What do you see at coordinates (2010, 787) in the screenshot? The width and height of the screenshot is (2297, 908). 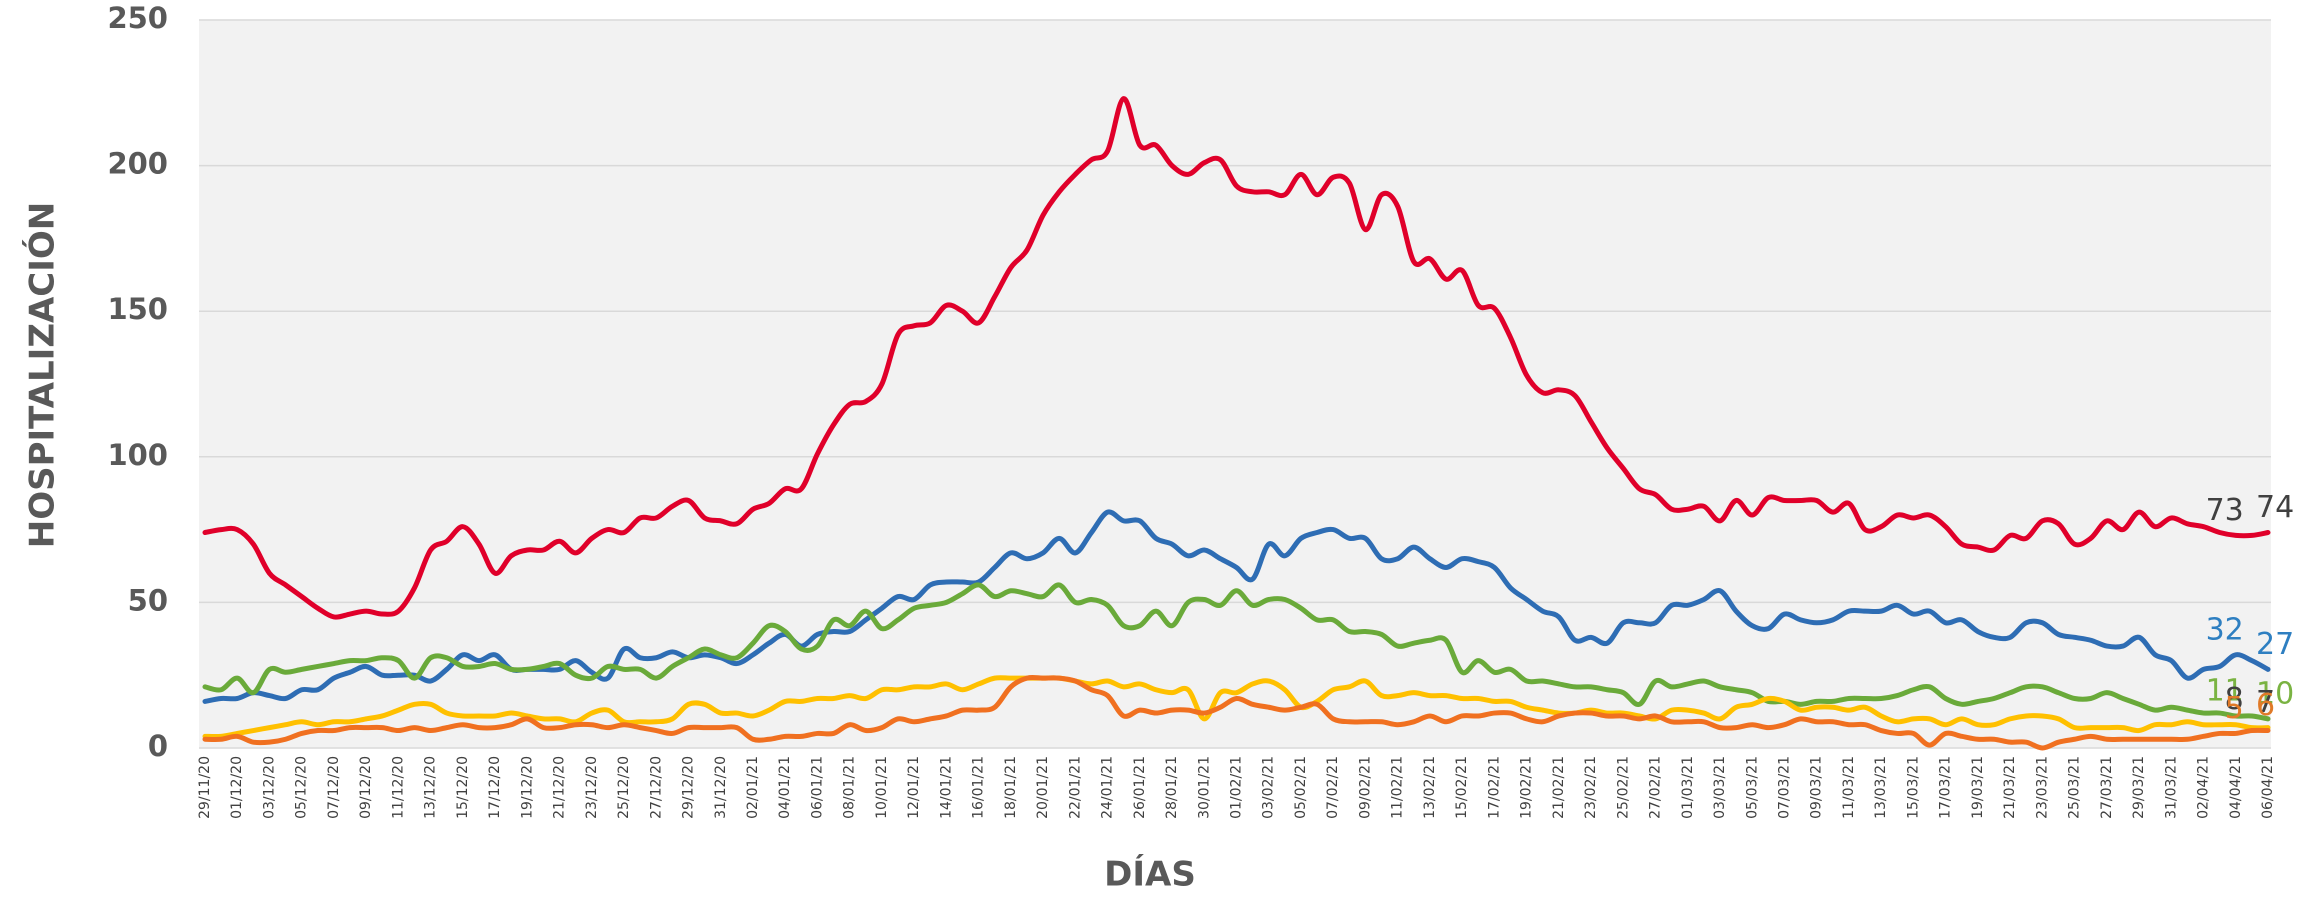 I see `x-tick-label: 21/03/21` at bounding box center [2010, 787].